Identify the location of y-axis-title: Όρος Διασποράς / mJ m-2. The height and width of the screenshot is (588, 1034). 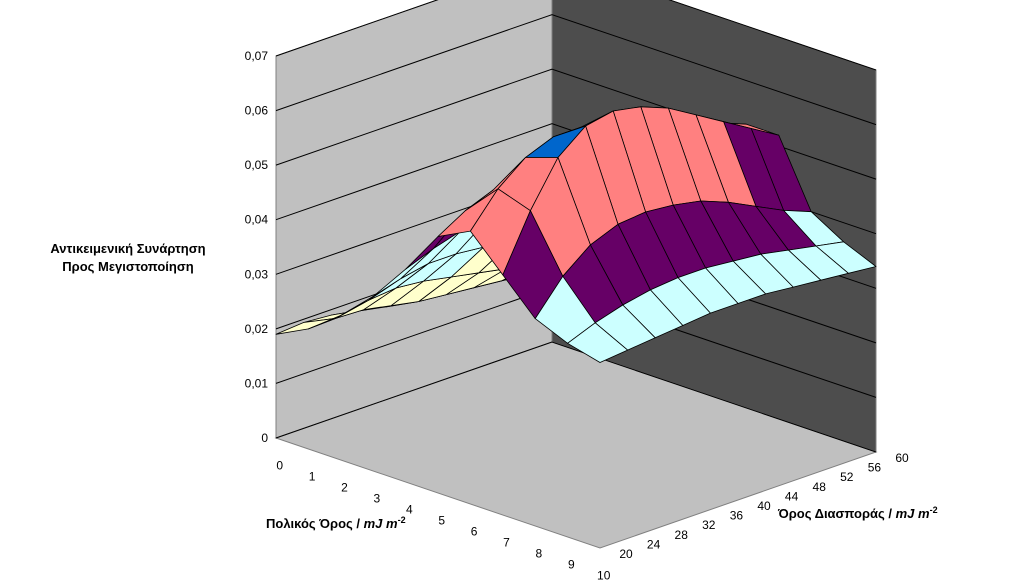
(857, 513).